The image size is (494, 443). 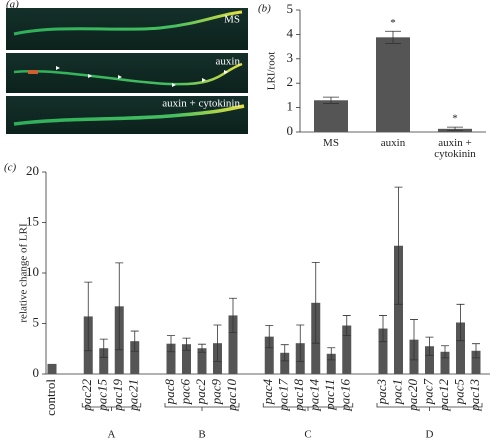 What do you see at coordinates (283, 395) in the screenshot?
I see `x-tick-label: pac17` at bounding box center [283, 395].